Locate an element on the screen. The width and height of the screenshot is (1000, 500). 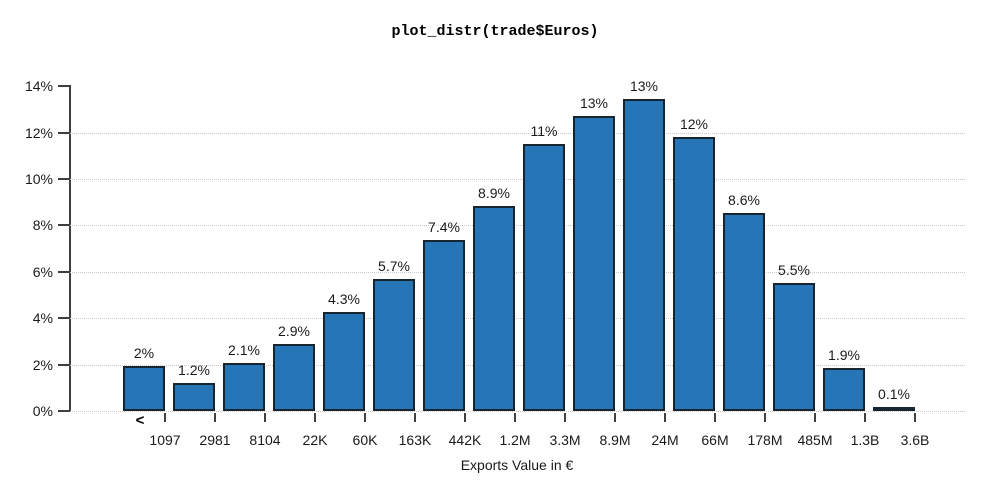
x-tick-label: 2981 is located at coordinates (215, 440).